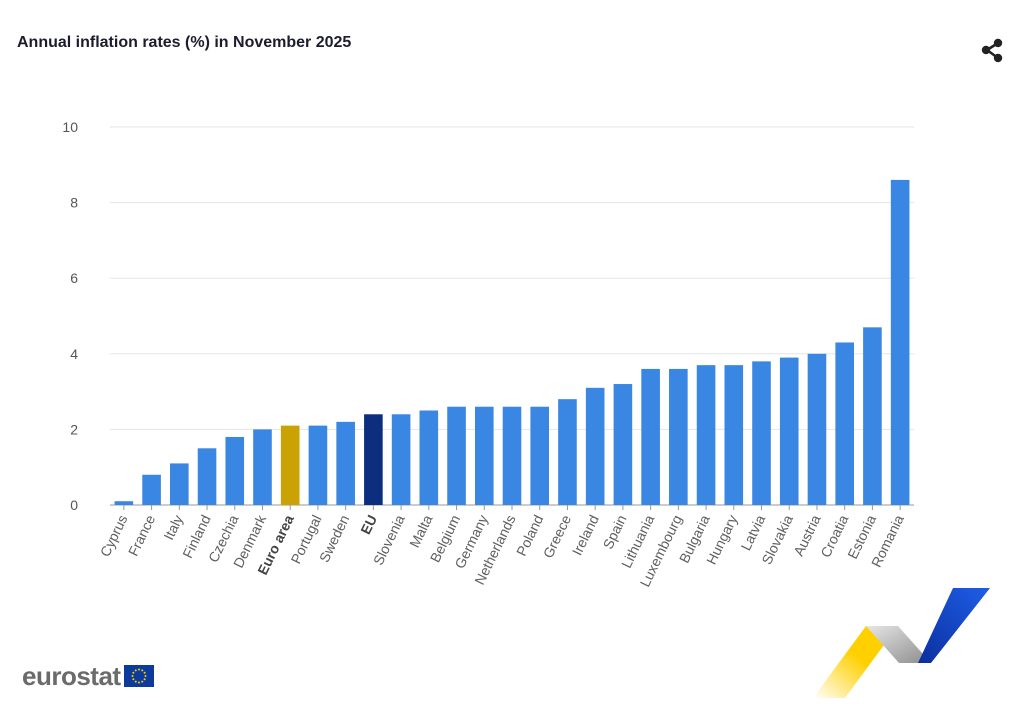  Describe the element at coordinates (71, 675) in the screenshot. I see `brand-name: eurostat` at that location.